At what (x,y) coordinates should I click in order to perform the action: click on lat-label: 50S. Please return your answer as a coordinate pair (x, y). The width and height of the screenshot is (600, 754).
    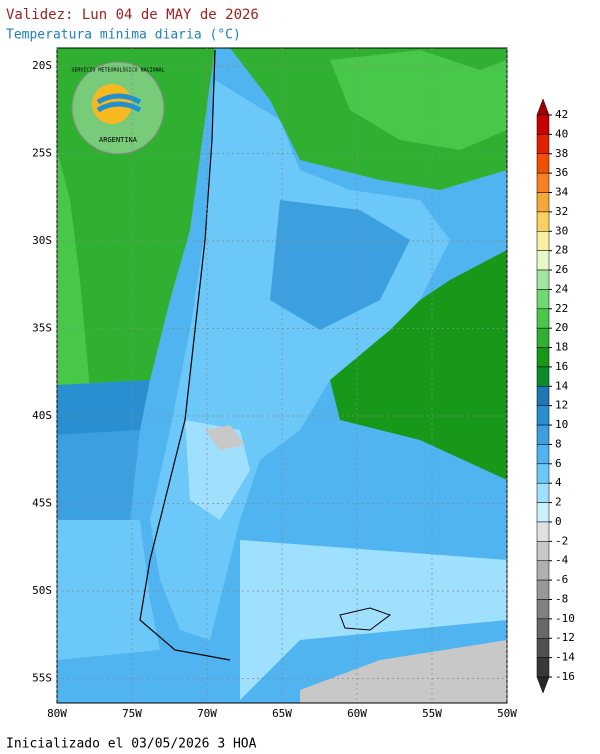
    Looking at the image, I should click on (42, 590).